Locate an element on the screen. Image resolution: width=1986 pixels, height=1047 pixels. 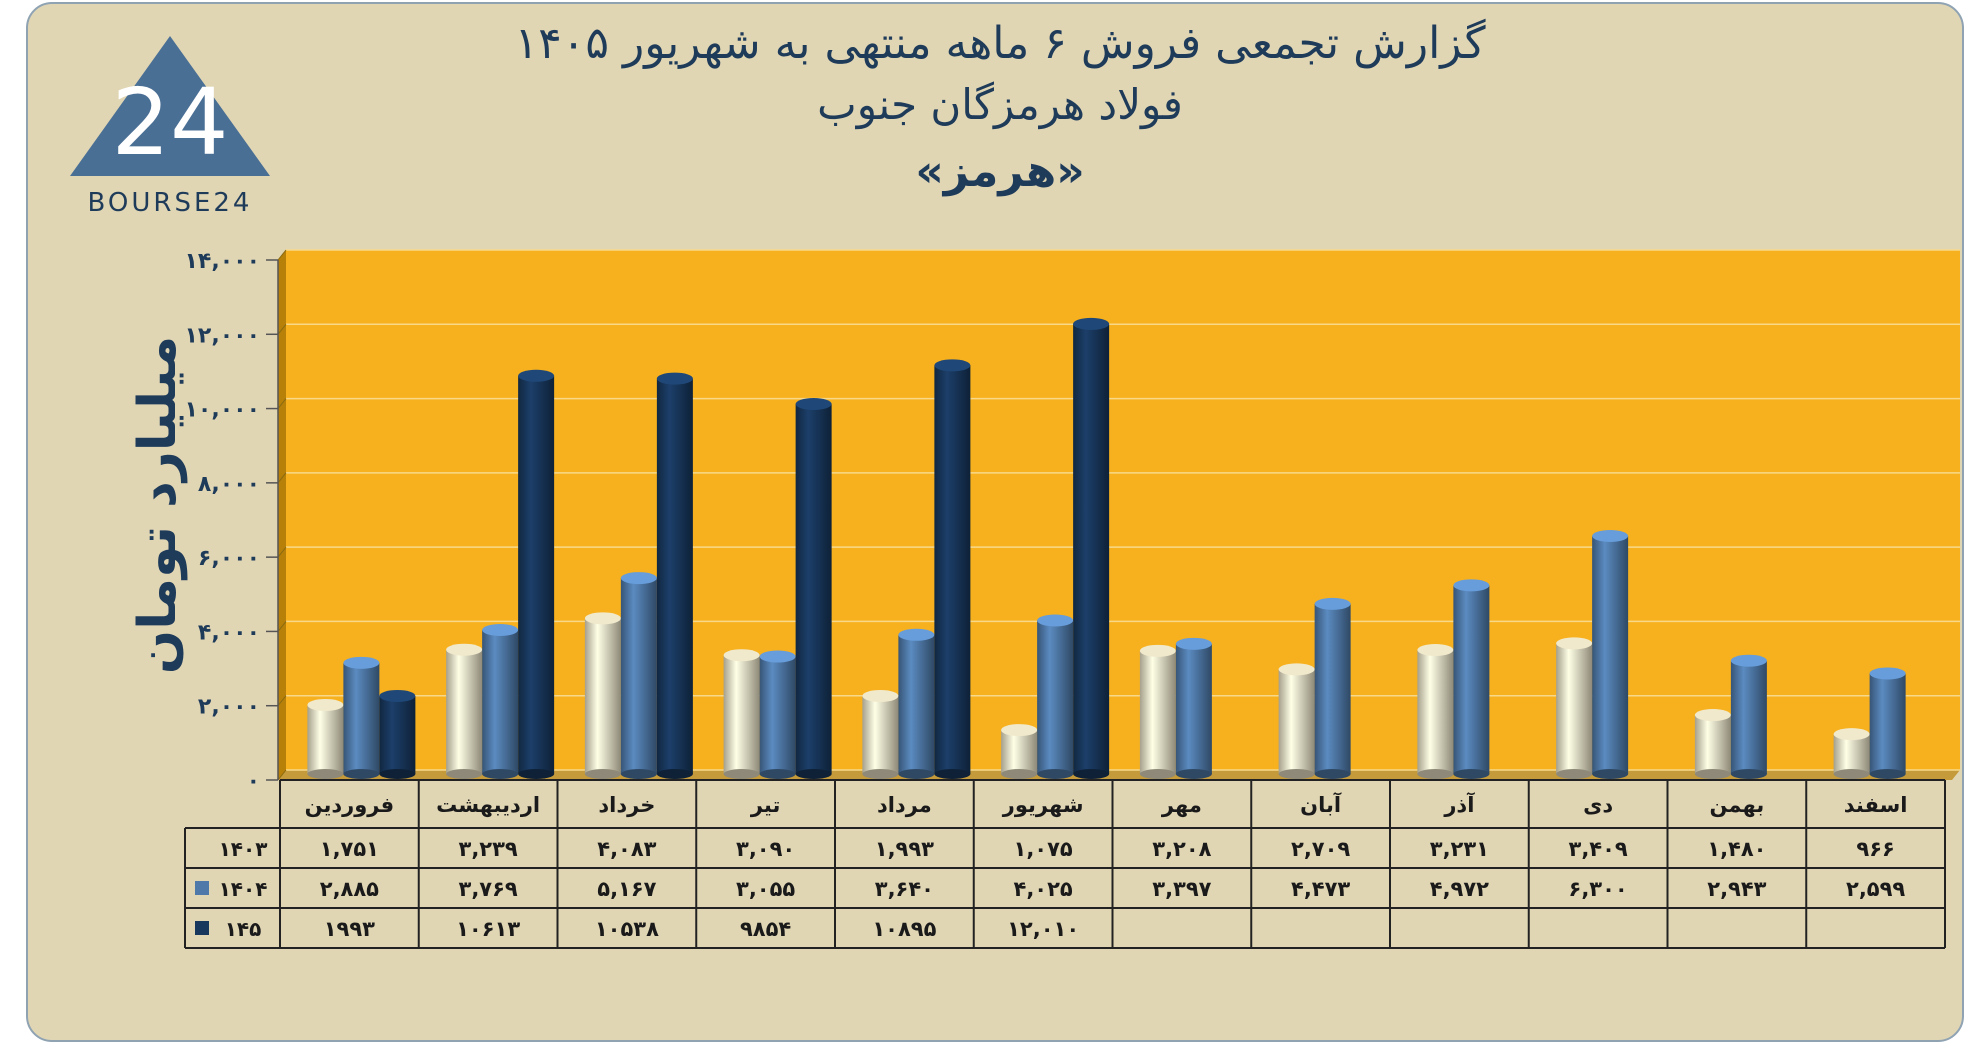
chart-subtitle: فولاد هرمزگان جنوب is located at coordinates (1000, 104).